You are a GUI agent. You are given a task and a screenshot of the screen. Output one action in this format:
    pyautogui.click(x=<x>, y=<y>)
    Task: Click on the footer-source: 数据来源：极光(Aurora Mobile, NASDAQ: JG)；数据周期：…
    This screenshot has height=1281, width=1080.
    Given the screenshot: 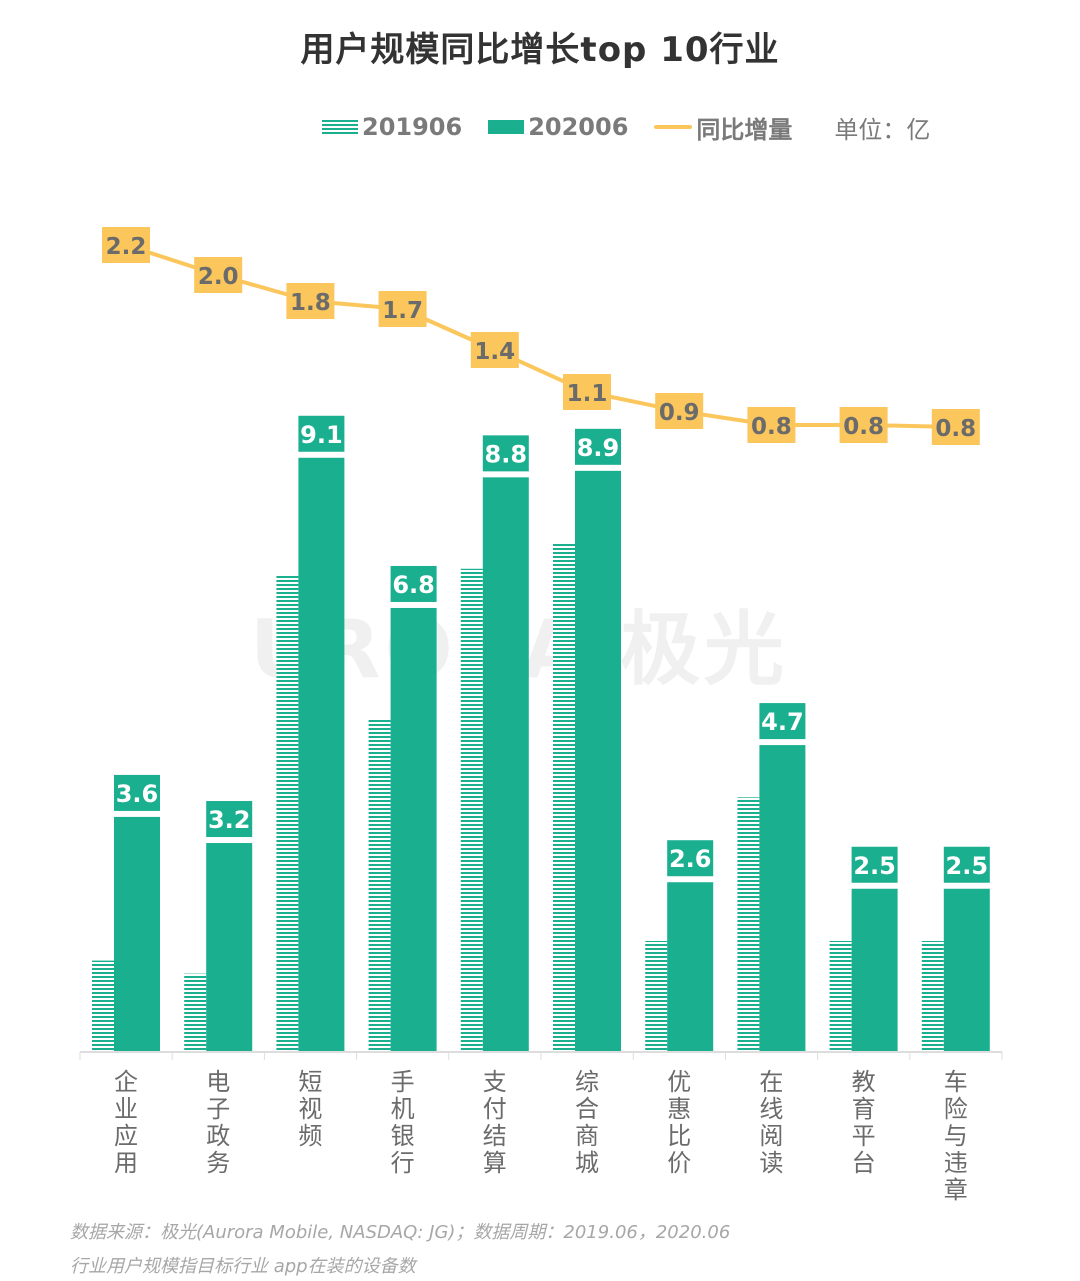 What is the action you would take?
    pyautogui.click(x=400, y=1232)
    